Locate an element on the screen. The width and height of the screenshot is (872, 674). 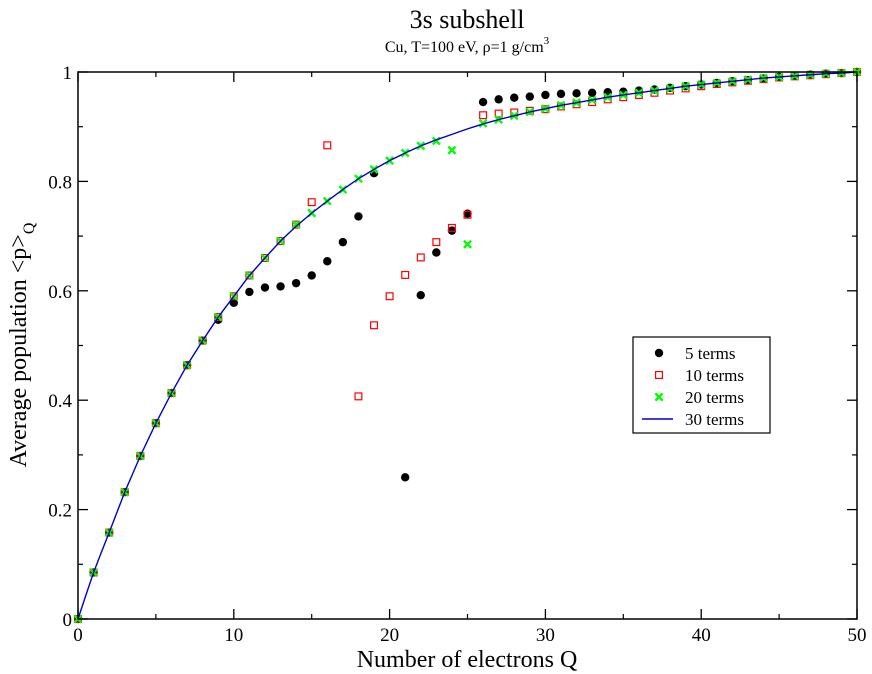
legend-label: 5 terms is located at coordinates (710, 353).